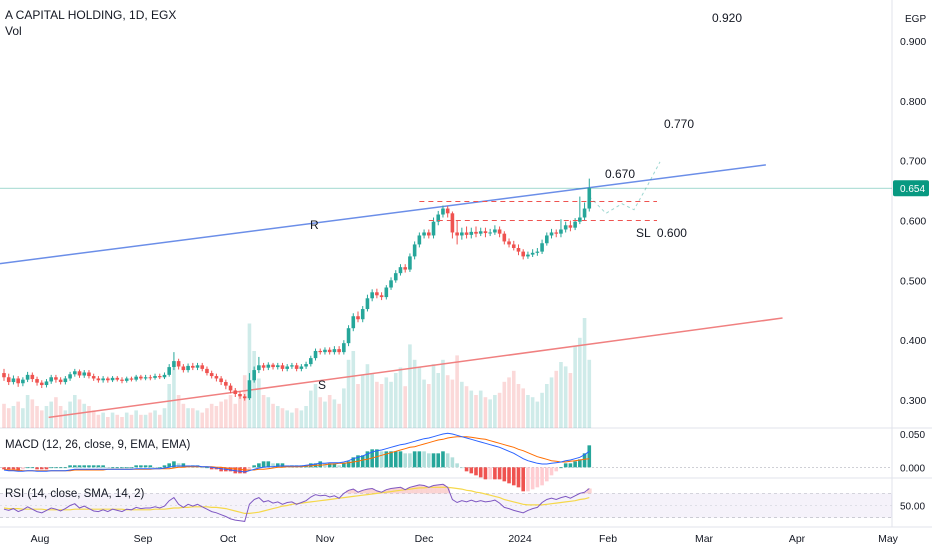 The width and height of the screenshot is (932, 550). Describe the element at coordinates (913, 102) in the screenshot. I see `price-tick-label: 0.800` at that location.